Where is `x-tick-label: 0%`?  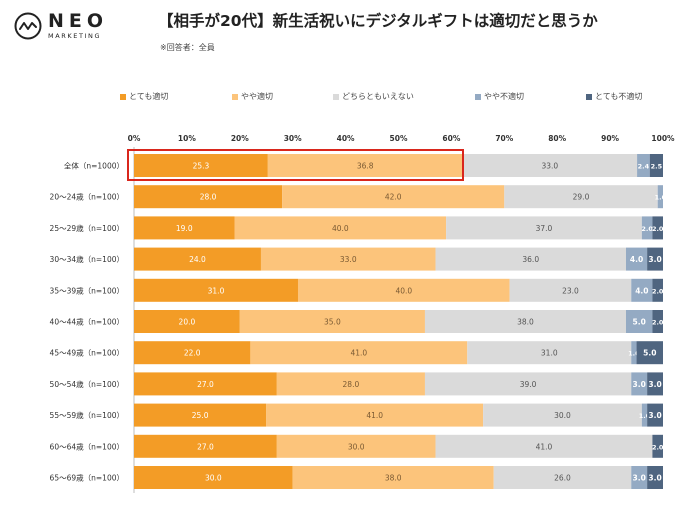
x-tick-label: 0% is located at coordinates (134, 138).